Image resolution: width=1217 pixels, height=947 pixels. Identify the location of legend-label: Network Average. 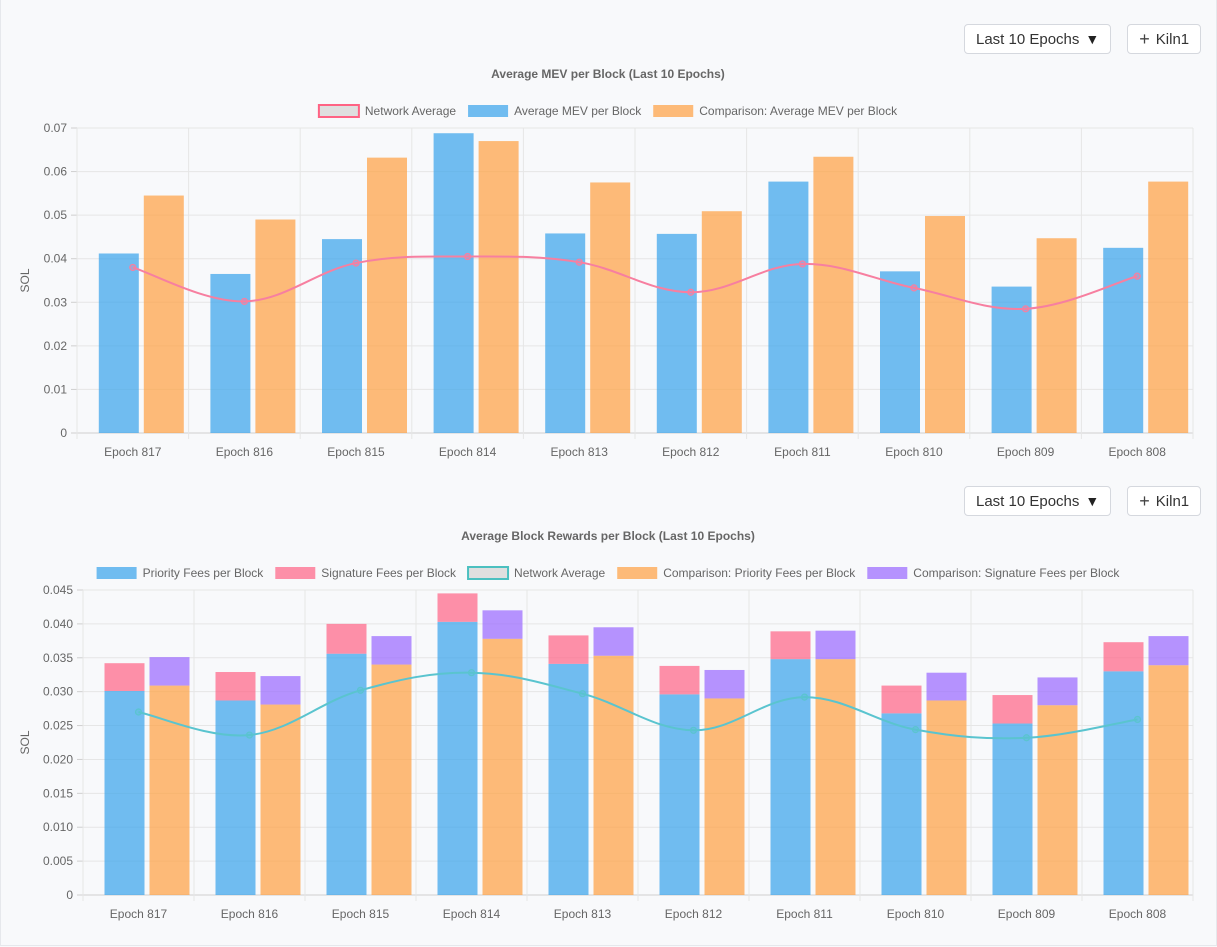
(410, 111).